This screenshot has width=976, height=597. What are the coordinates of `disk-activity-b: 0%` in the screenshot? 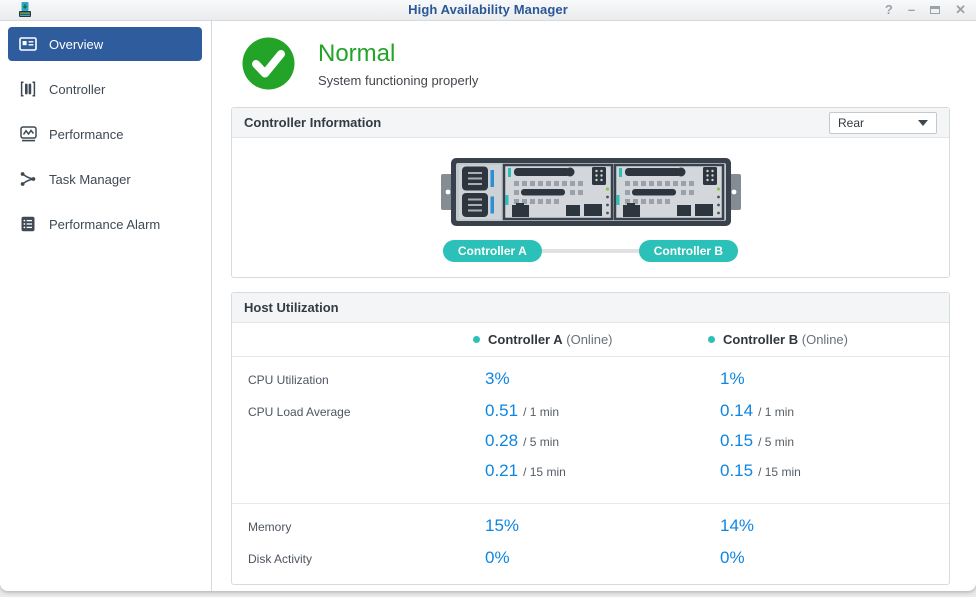 It's located at (732, 557).